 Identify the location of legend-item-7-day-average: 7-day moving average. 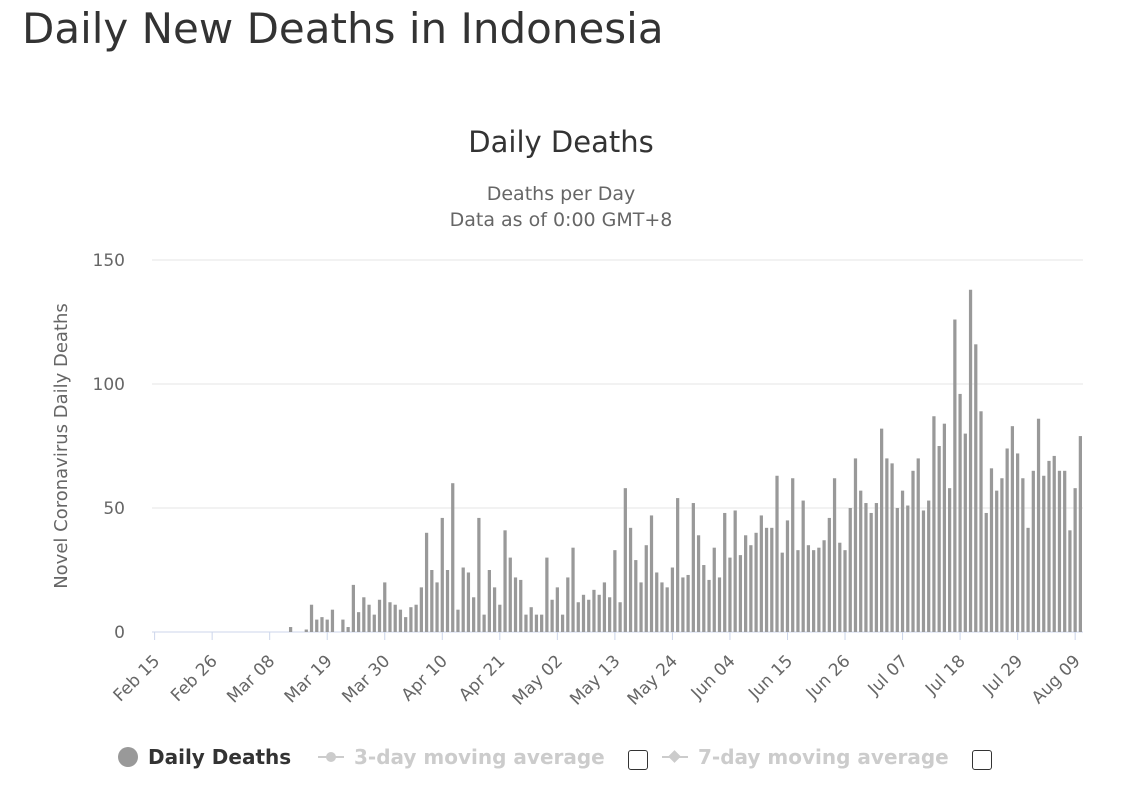
(805, 757).